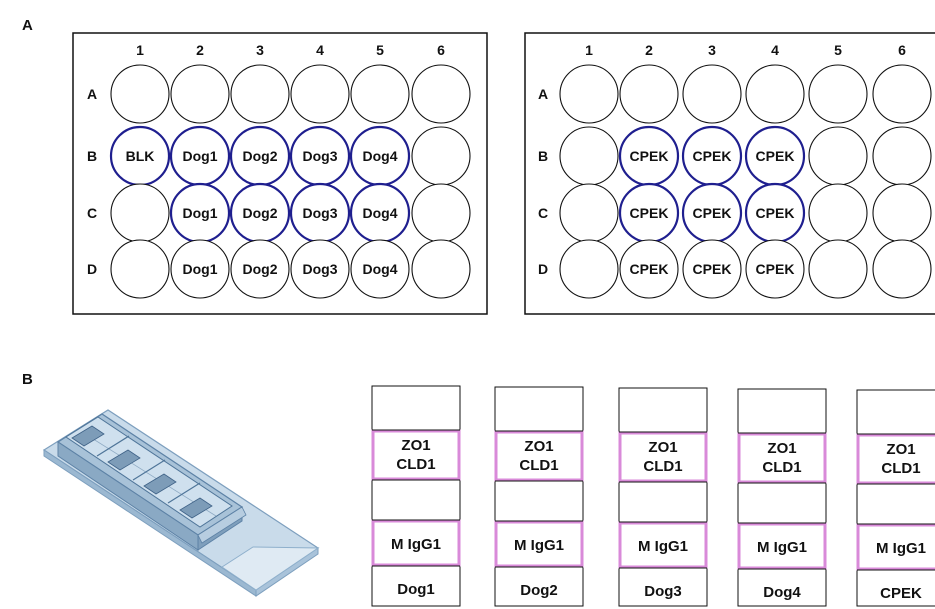 The width and height of the screenshot is (935, 609). I want to click on well-label: BLK, so click(140, 156).